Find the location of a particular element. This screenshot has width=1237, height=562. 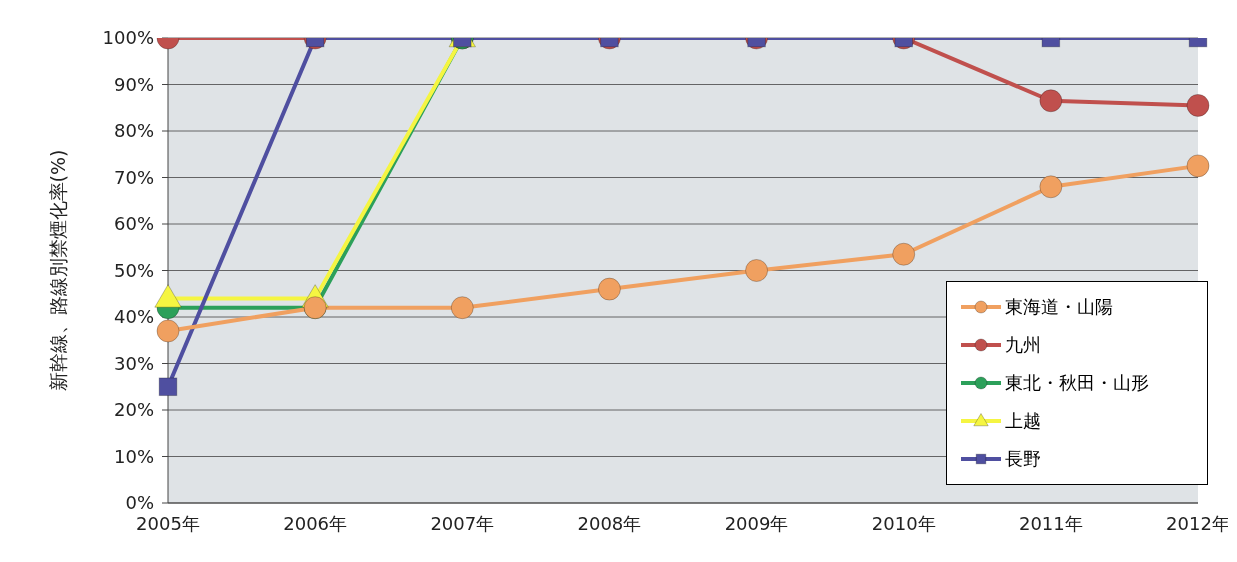

y-tick-label: 60% is located at coordinates (133, 224).